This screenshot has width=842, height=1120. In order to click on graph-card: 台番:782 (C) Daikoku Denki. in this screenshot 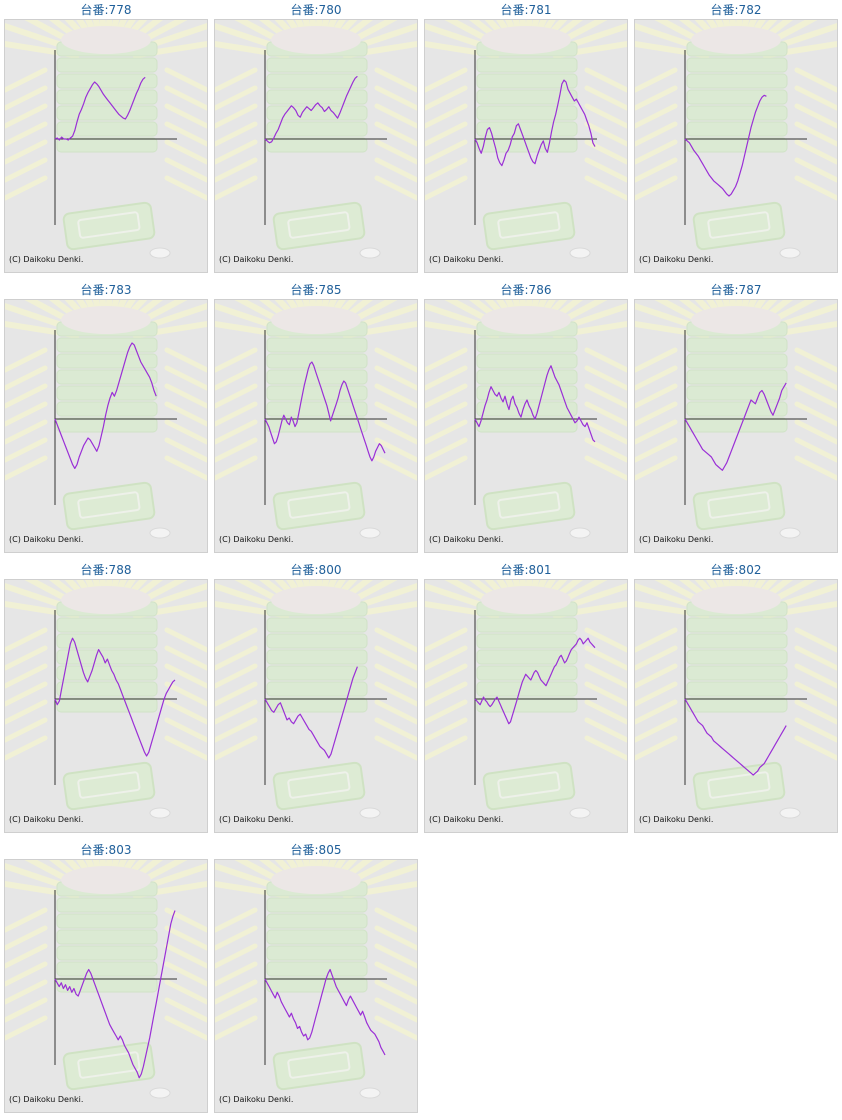, I will do `click(736, 137)`.